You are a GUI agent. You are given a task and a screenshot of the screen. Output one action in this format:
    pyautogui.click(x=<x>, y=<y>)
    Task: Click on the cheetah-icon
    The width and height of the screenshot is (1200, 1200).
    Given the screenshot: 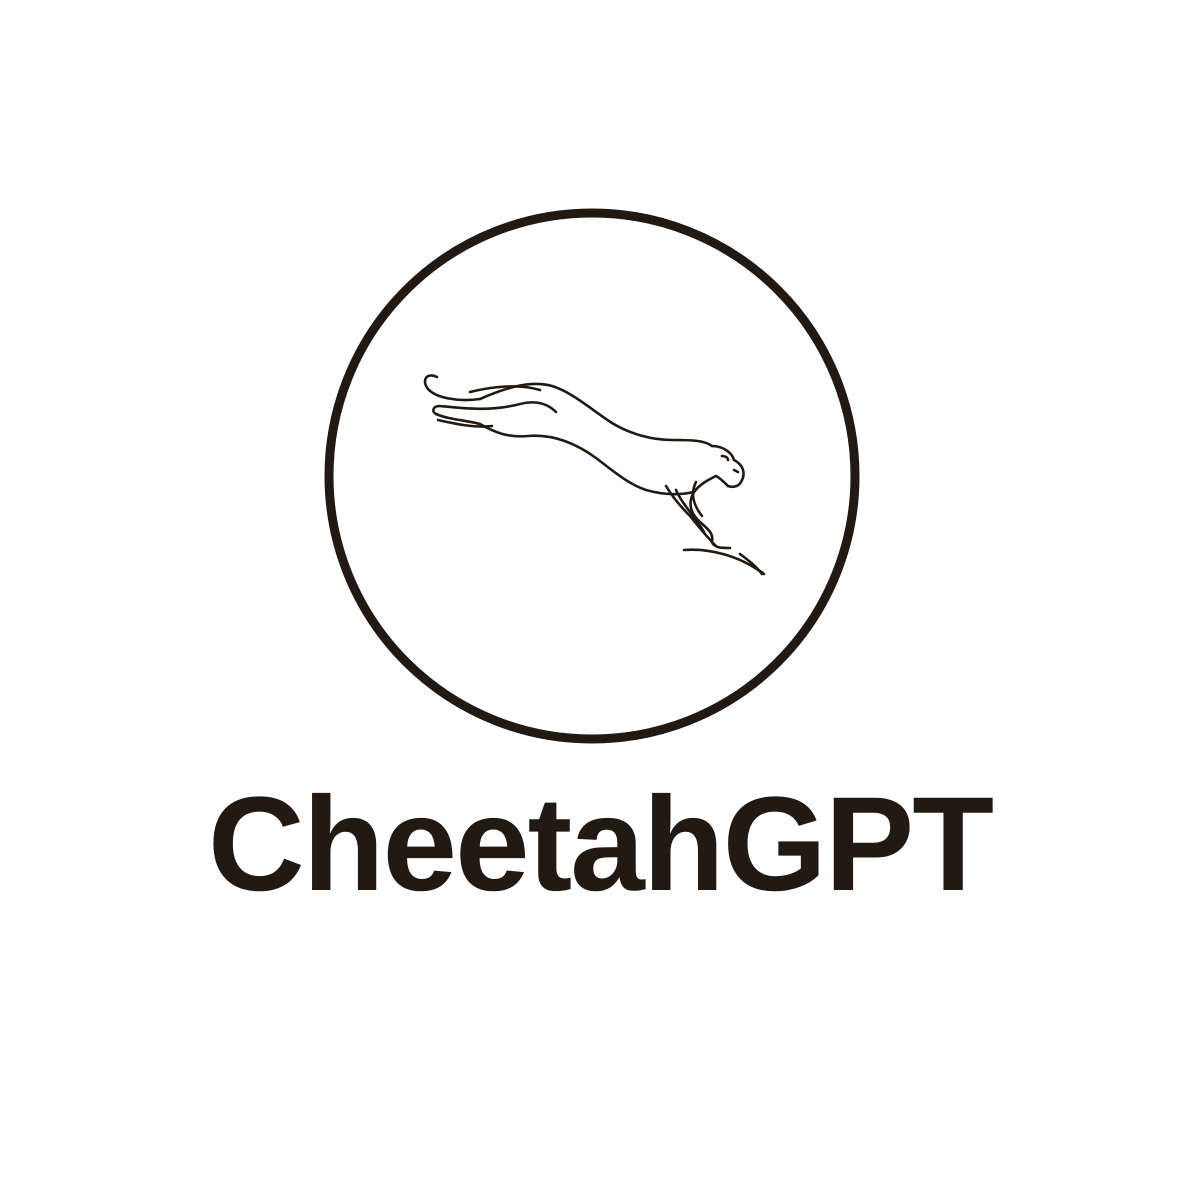 What is the action you would take?
    pyautogui.click(x=594, y=474)
    